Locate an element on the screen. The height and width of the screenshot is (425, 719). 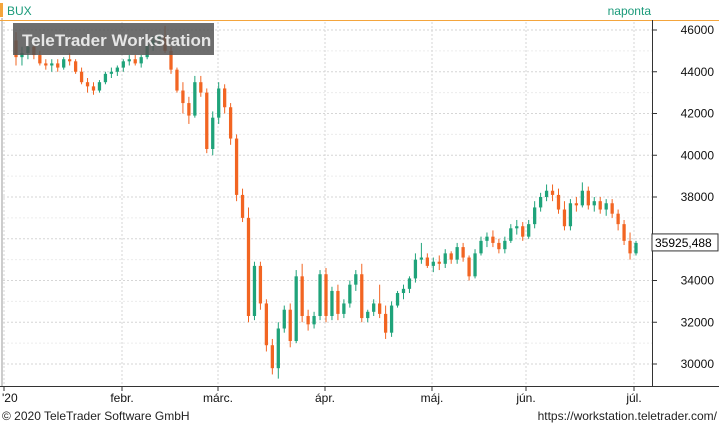
last-price-text: 35925,488 is located at coordinates (683, 243).